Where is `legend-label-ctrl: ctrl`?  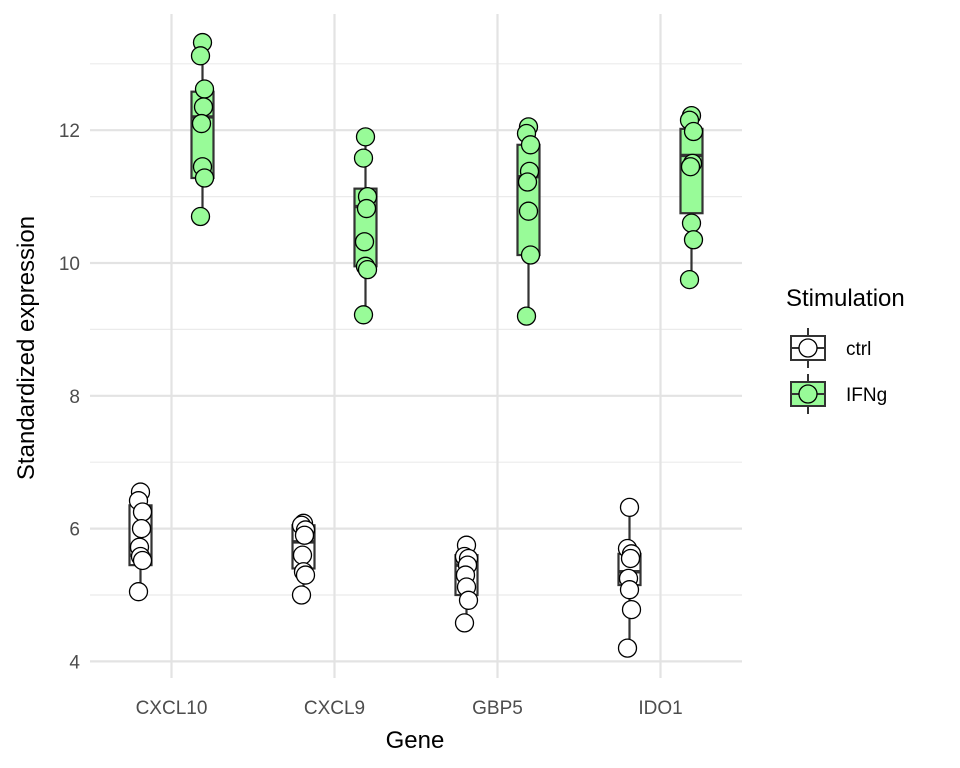 legend-label-ctrl: ctrl is located at coordinates (858, 349).